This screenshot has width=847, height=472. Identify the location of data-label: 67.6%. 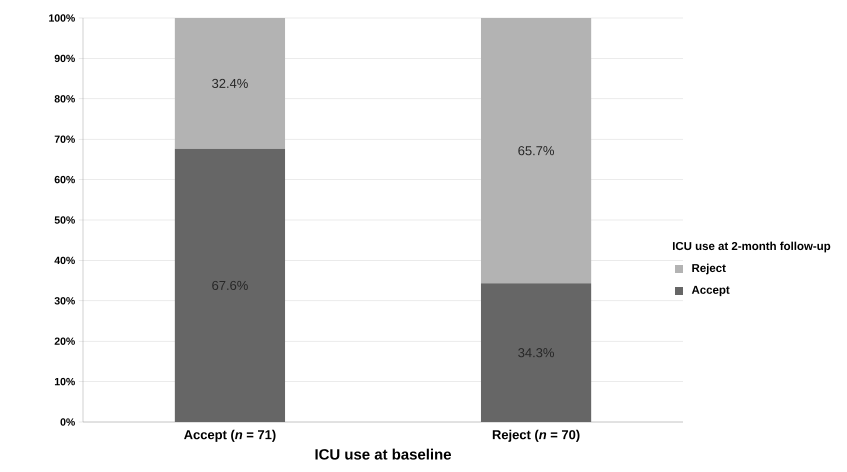
(230, 285).